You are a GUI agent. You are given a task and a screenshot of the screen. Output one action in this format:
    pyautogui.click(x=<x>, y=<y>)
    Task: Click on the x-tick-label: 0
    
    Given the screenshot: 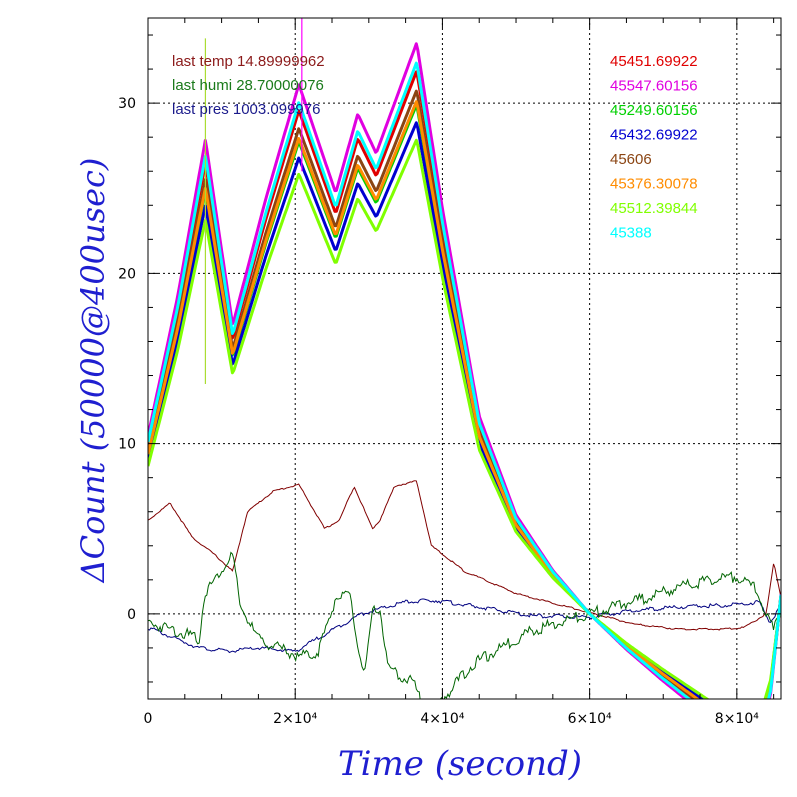 What is the action you would take?
    pyautogui.click(x=148, y=719)
    